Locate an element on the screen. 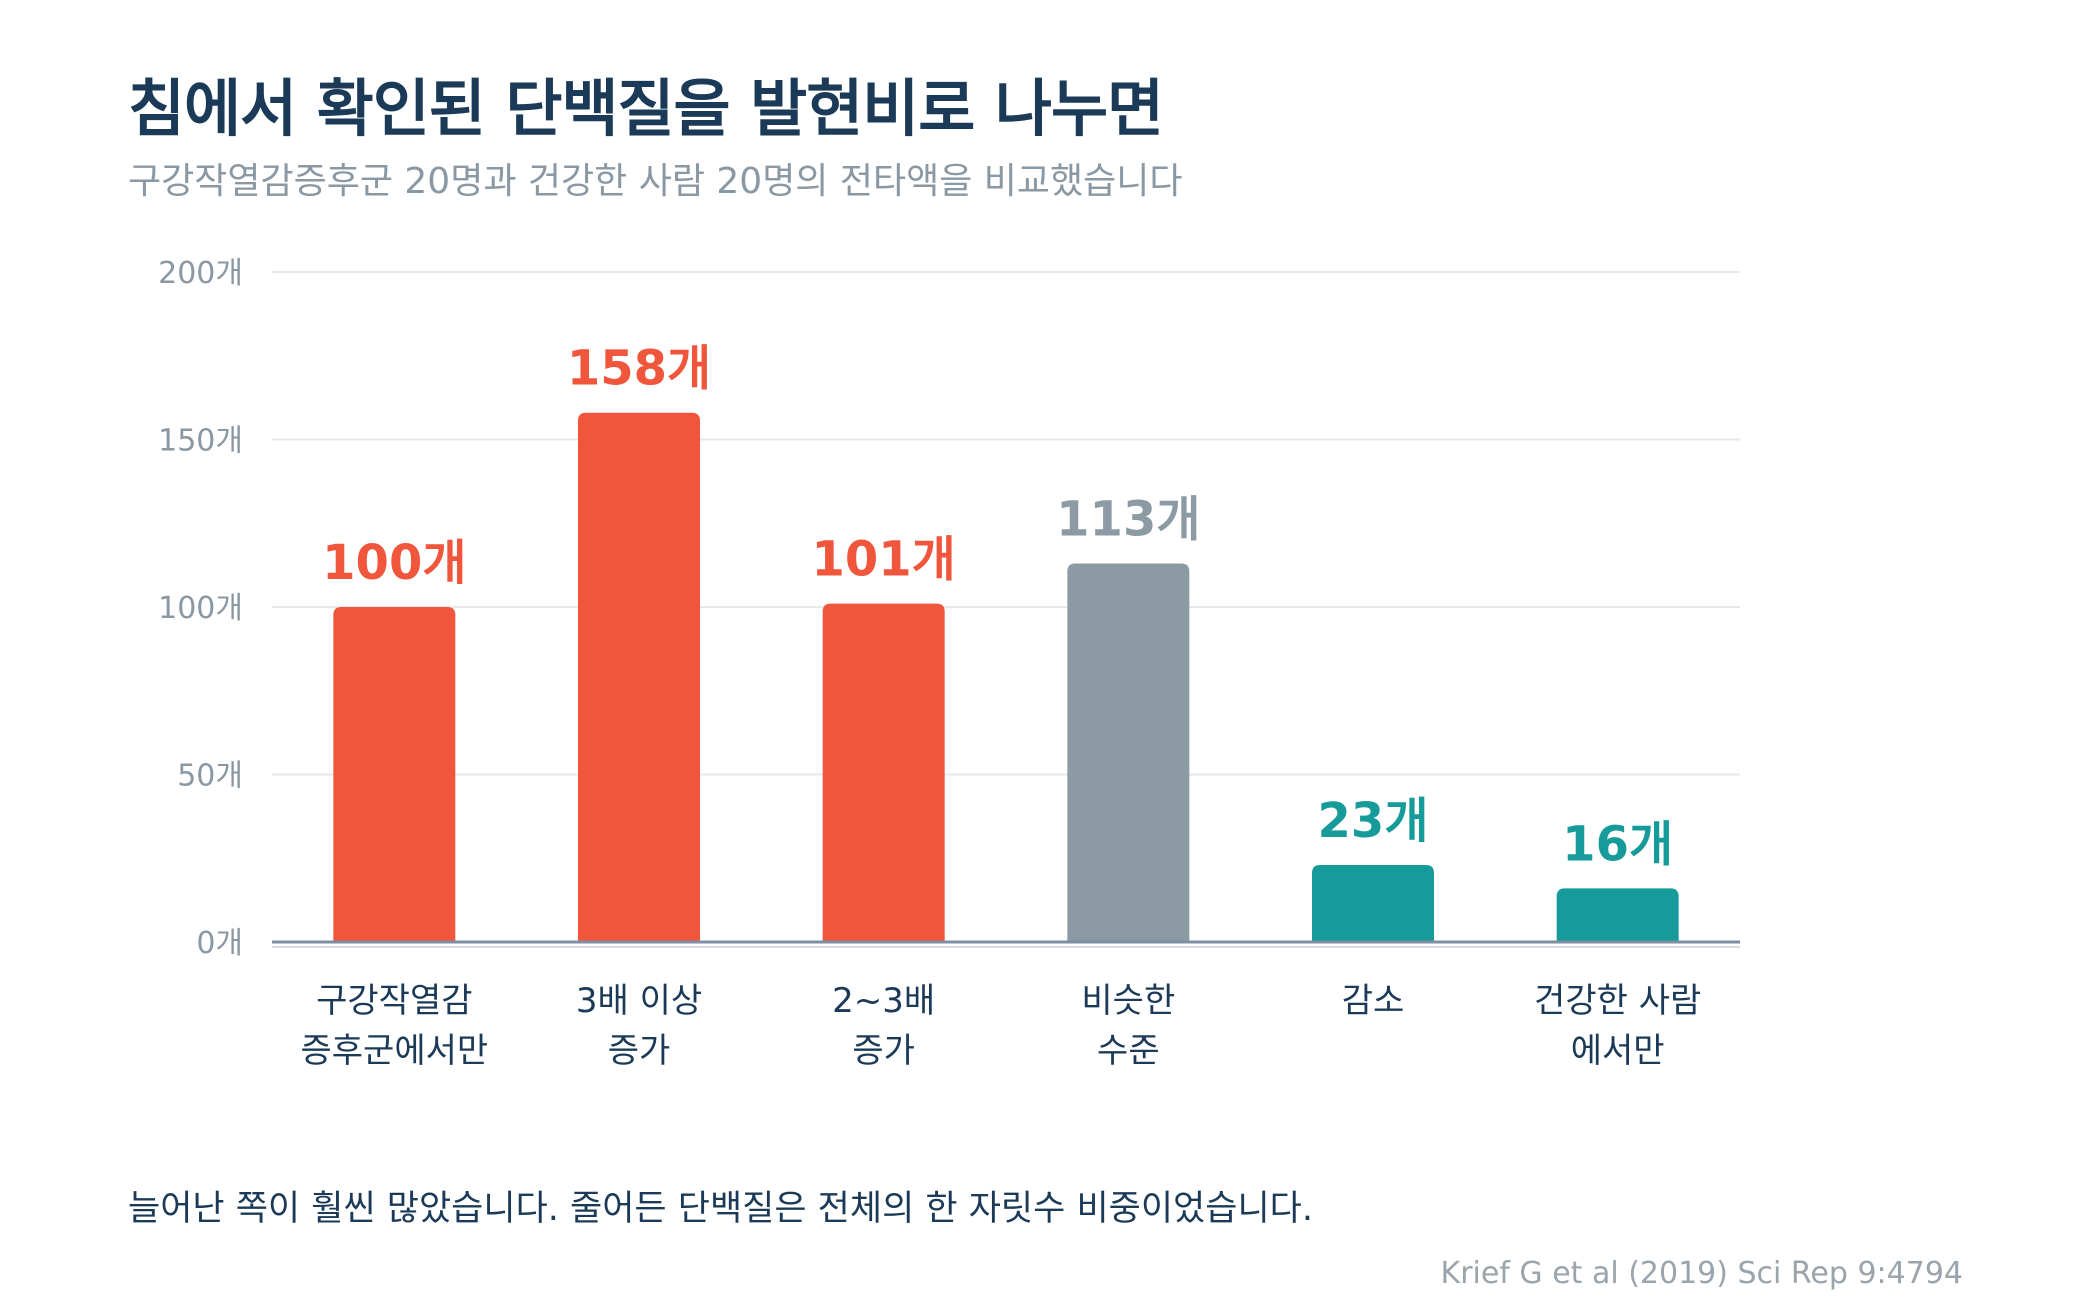  x-category-label: 수준 is located at coordinates (1128, 1051).